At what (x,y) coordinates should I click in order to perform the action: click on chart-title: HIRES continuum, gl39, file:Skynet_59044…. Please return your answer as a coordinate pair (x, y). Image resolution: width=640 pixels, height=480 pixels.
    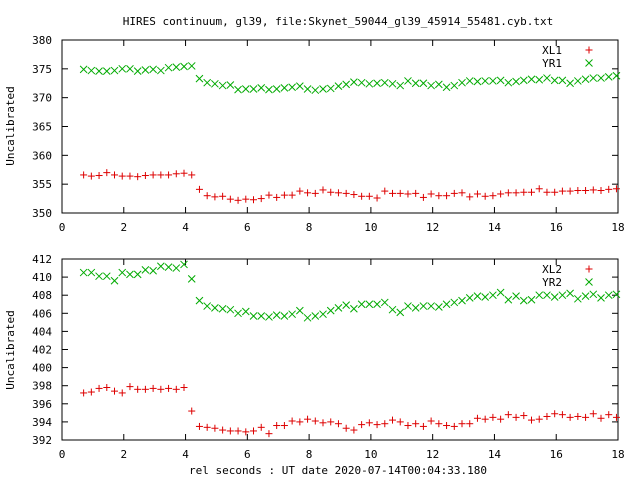
    Looking at the image, I should click on (338, 21).